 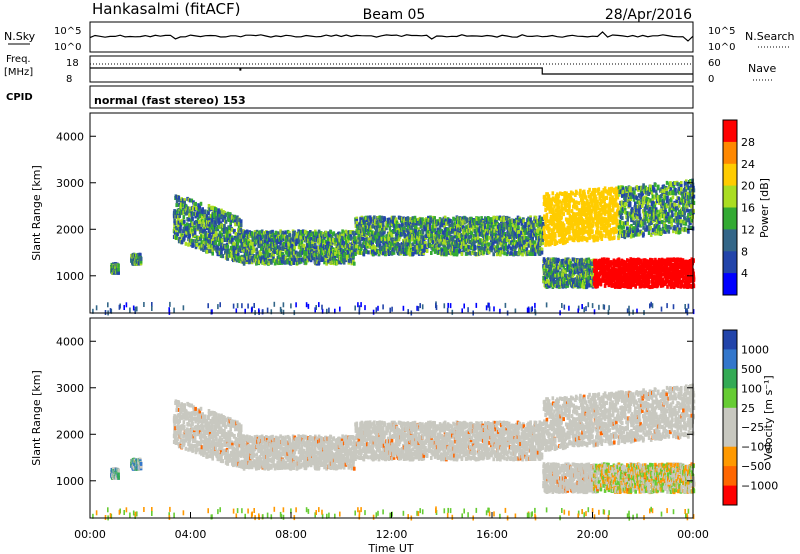 What do you see at coordinates (18, 59) in the screenshot?
I see `freq-label-line1: Freq.` at bounding box center [18, 59].